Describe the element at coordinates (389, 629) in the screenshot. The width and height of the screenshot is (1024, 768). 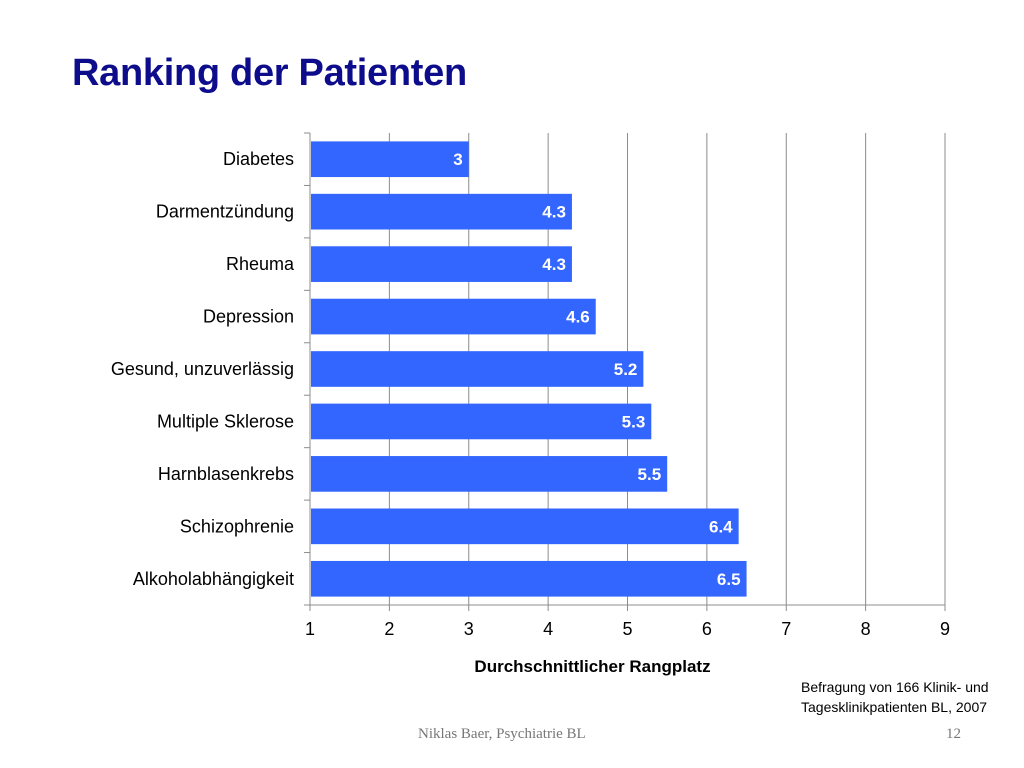
I see `x-tick-label: 2` at that location.